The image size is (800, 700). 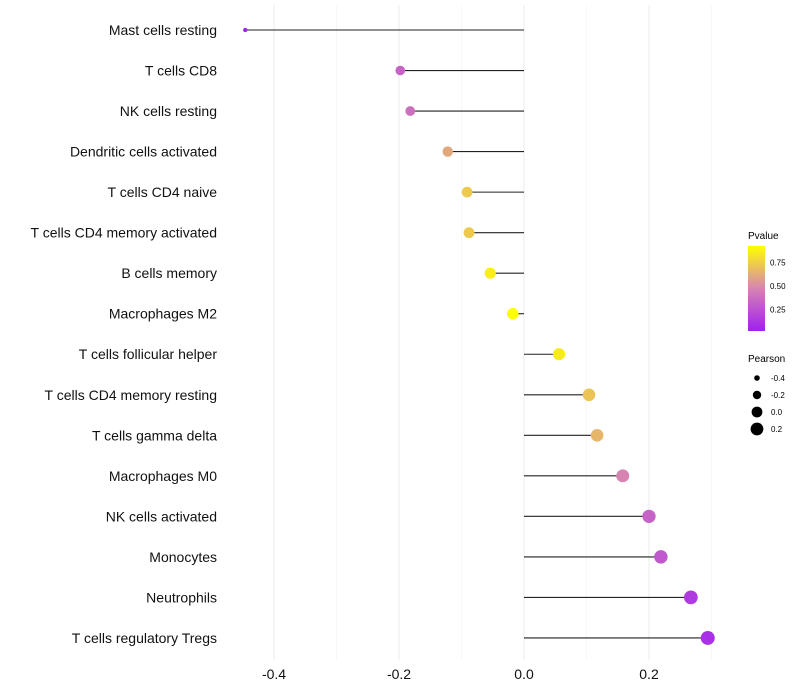 I want to click on x-tick-label: 0.2, so click(x=649, y=674).